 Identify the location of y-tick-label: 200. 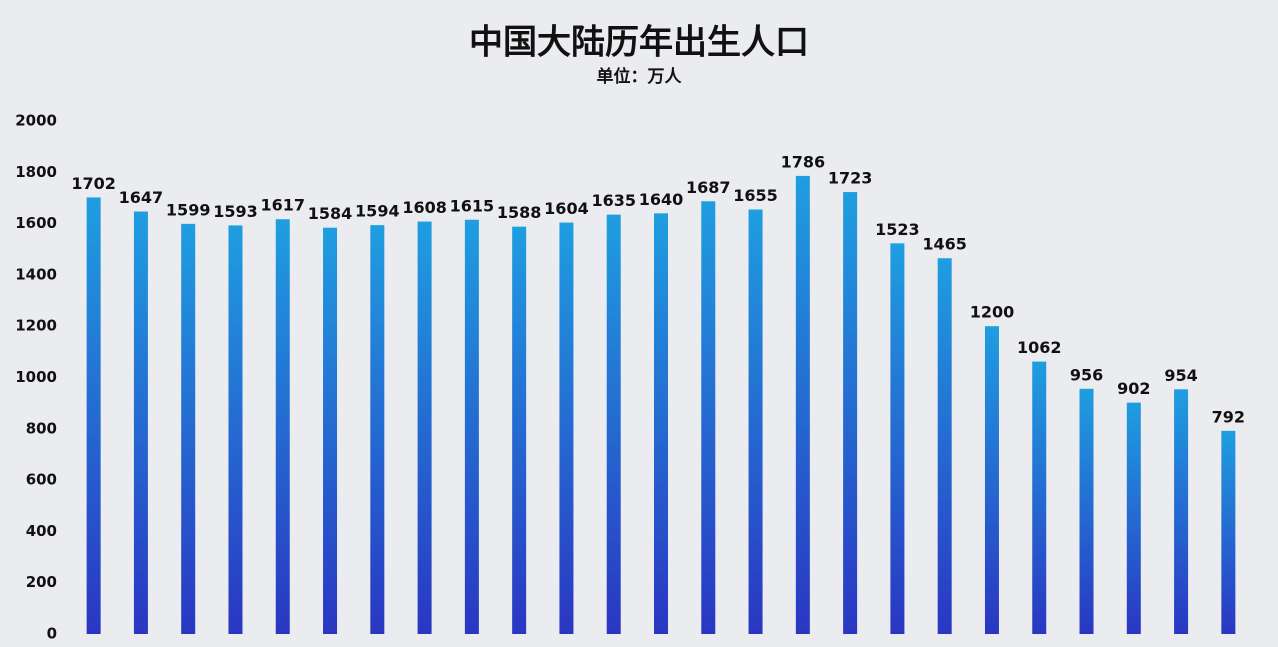
(41, 582).